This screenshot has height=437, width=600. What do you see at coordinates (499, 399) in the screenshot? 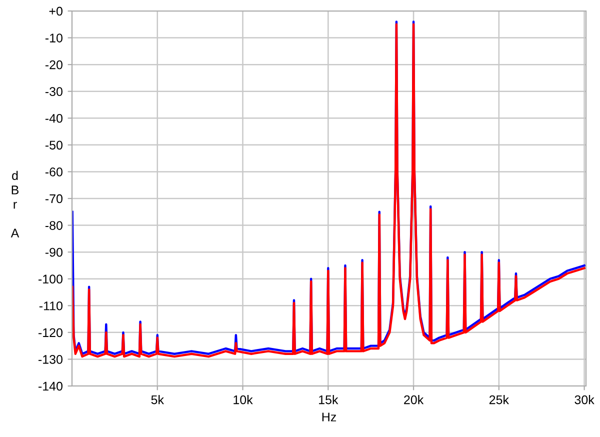
I see `x-tick-label: 25k` at bounding box center [499, 399].